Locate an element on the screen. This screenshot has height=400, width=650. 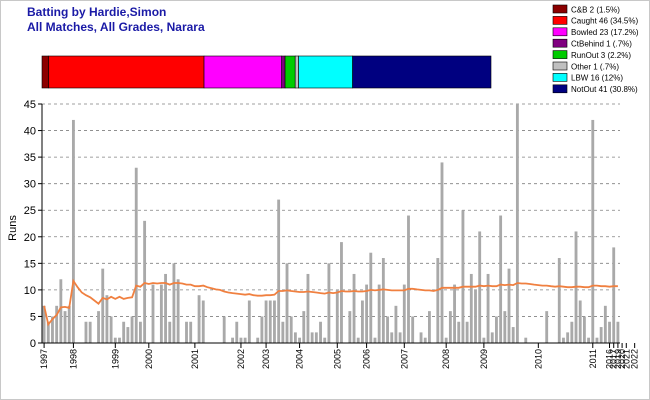
y-tick-label: 15 is located at coordinates (30, 264).